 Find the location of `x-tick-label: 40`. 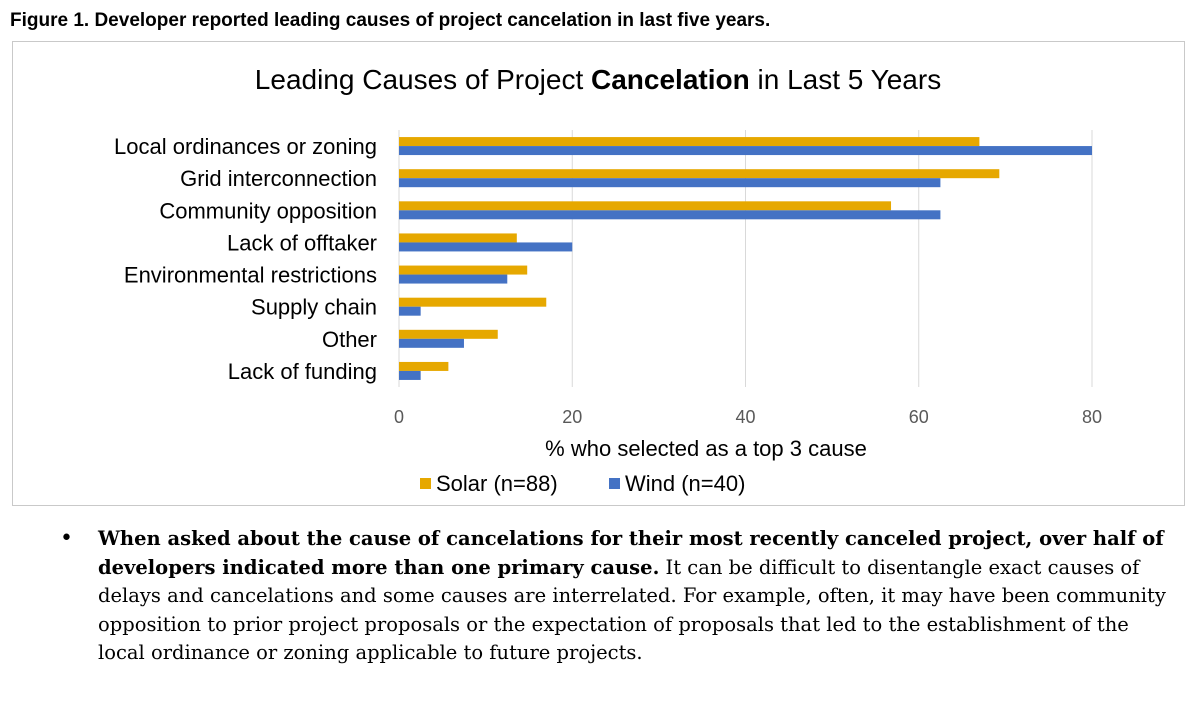

x-tick-label: 40 is located at coordinates (745, 417).